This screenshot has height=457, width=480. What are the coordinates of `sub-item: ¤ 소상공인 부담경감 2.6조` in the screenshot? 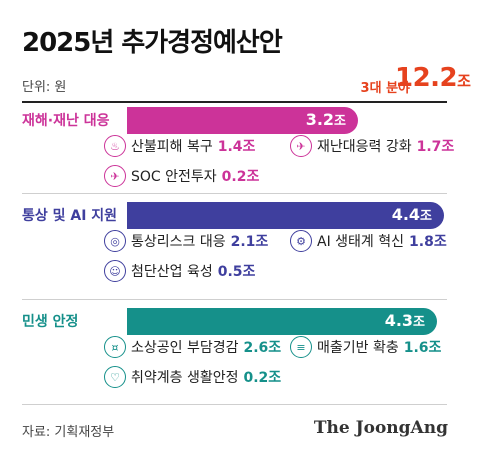 It's located at (192, 347).